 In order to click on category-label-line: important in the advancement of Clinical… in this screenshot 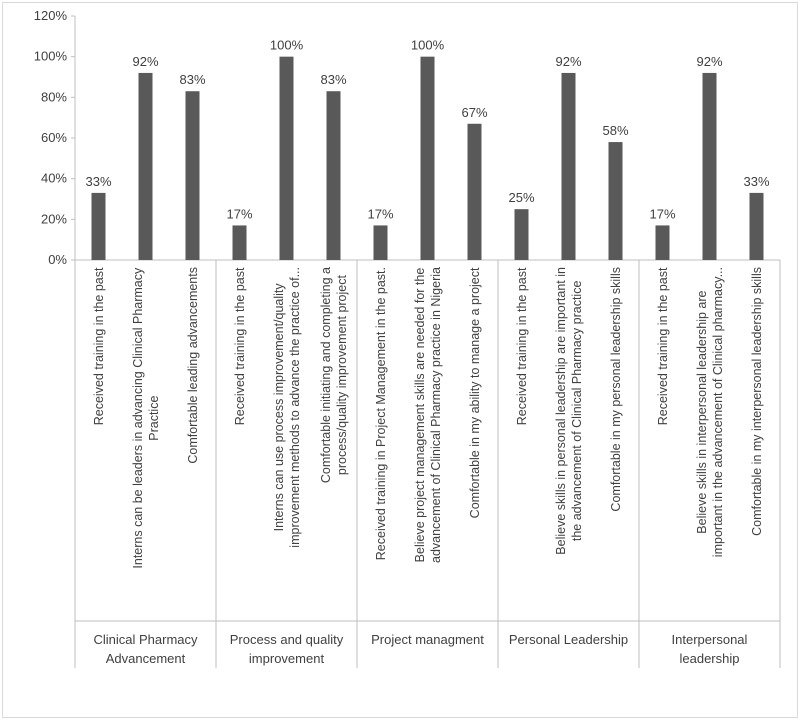, I will do `click(718, 412)`.